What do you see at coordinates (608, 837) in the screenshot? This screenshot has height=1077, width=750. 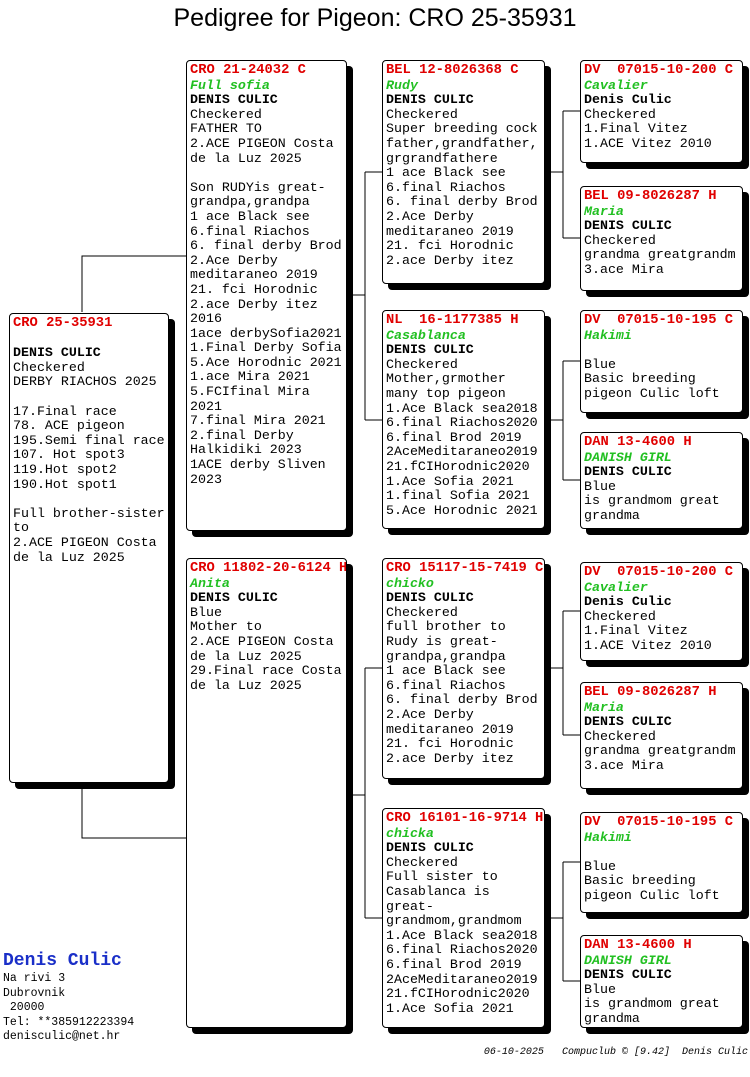 I see `pigeon-name: Hakimi` at bounding box center [608, 837].